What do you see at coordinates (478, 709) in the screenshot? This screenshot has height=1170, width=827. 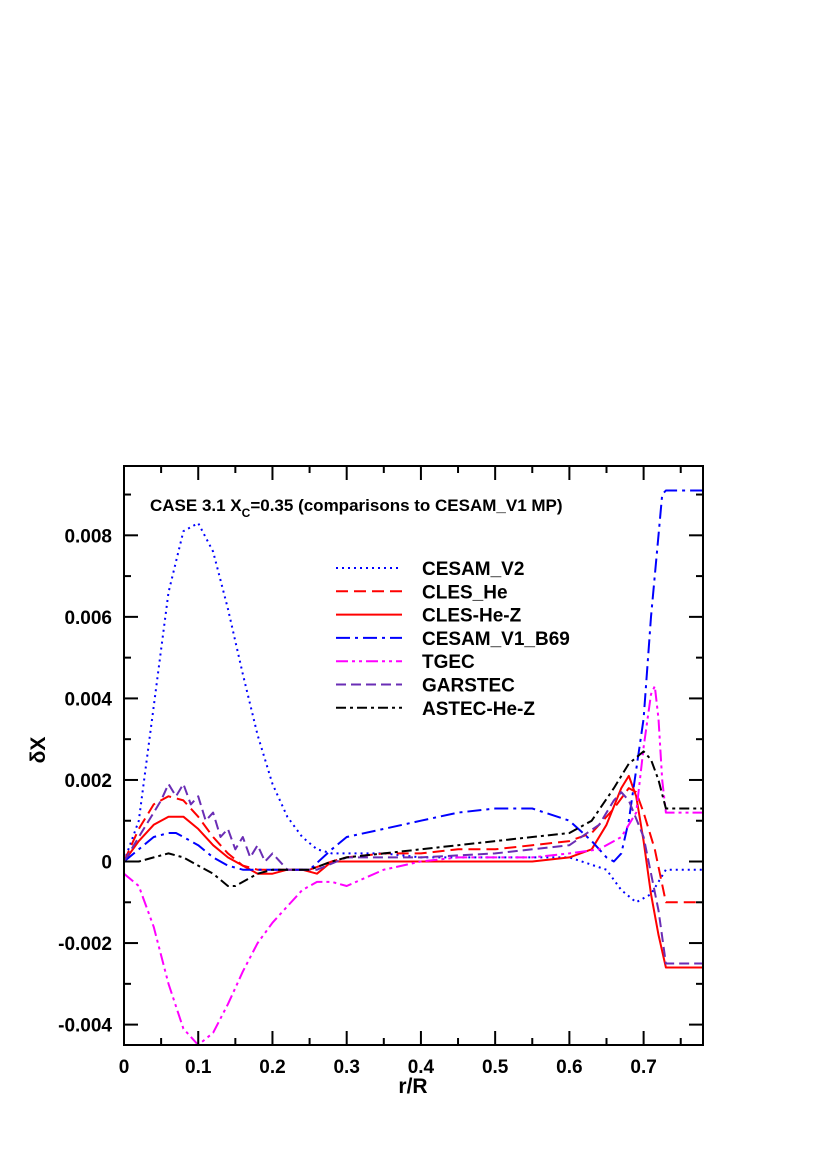 I see `legend-label-6: ASTEC-He-Z` at bounding box center [478, 709].